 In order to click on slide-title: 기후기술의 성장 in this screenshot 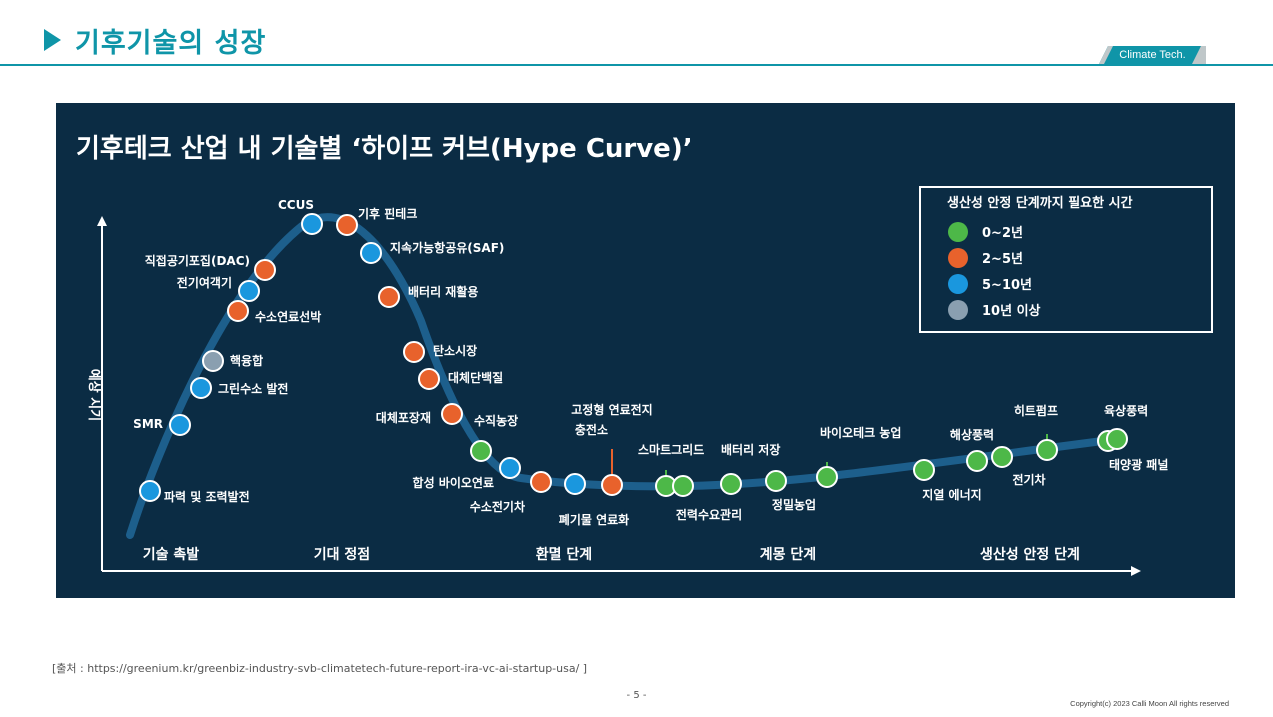, I will do `click(155, 40)`.